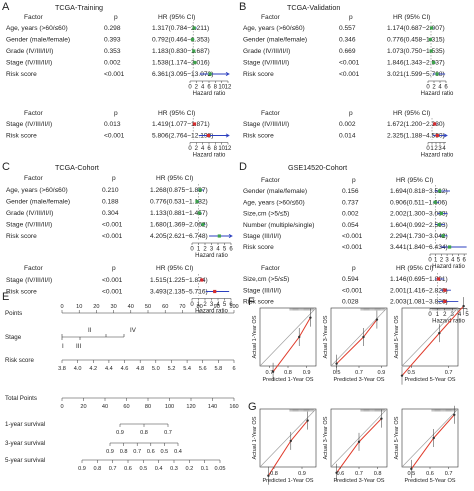 The height and width of the screenshot is (491, 474). I want to click on nomogram-tick-label: 80, so click(148, 407).